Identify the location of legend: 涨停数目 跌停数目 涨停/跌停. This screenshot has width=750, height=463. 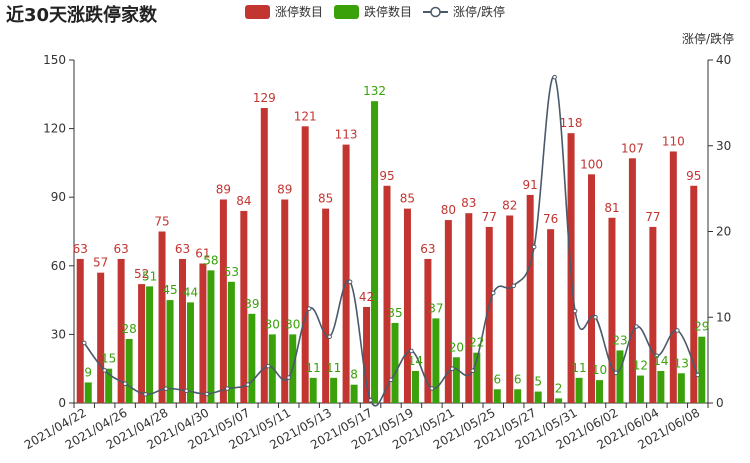
(375, 11).